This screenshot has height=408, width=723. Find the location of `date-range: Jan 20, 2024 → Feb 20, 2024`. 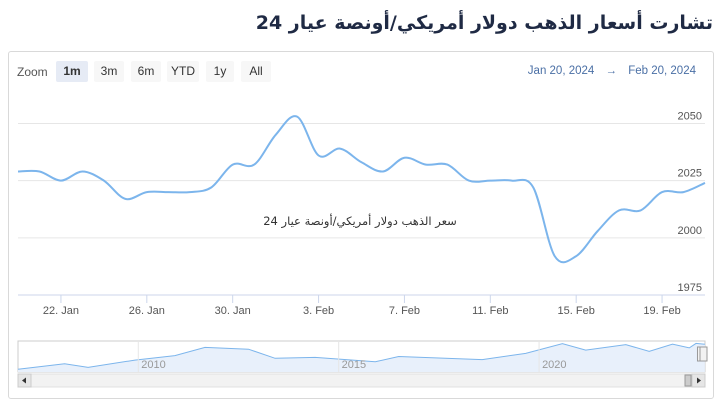

date-range: Jan 20, 2024 → Feb 20, 2024 is located at coordinates (612, 71).